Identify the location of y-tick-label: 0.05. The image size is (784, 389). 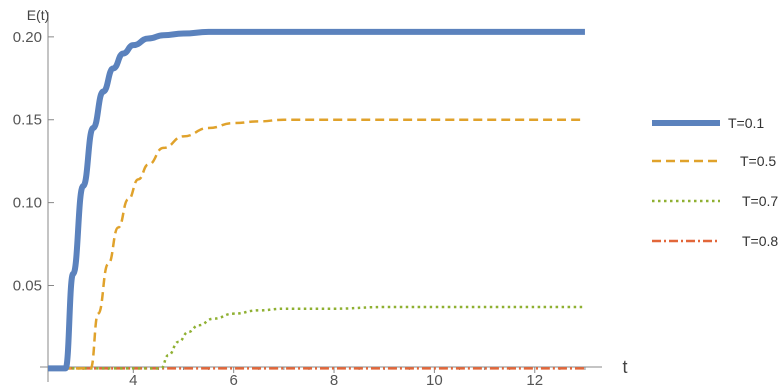
(27, 285).